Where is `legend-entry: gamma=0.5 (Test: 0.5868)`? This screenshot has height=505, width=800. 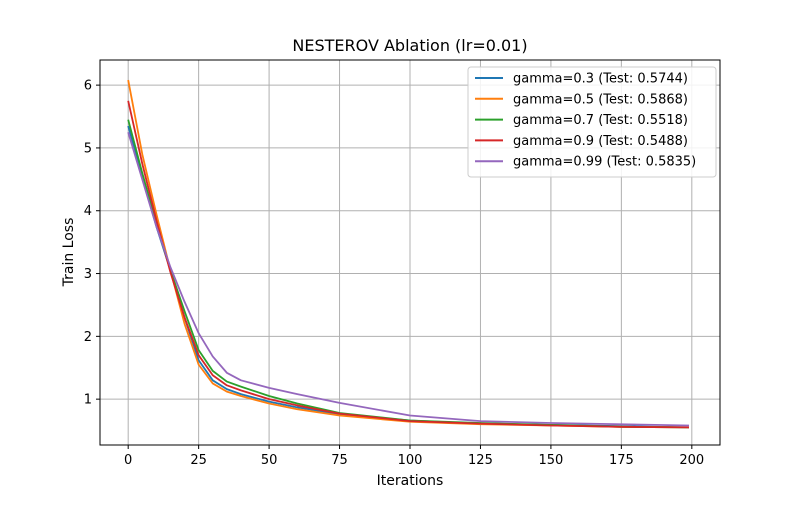 legend-entry: gamma=0.5 (Test: 0.5868) is located at coordinates (600, 99).